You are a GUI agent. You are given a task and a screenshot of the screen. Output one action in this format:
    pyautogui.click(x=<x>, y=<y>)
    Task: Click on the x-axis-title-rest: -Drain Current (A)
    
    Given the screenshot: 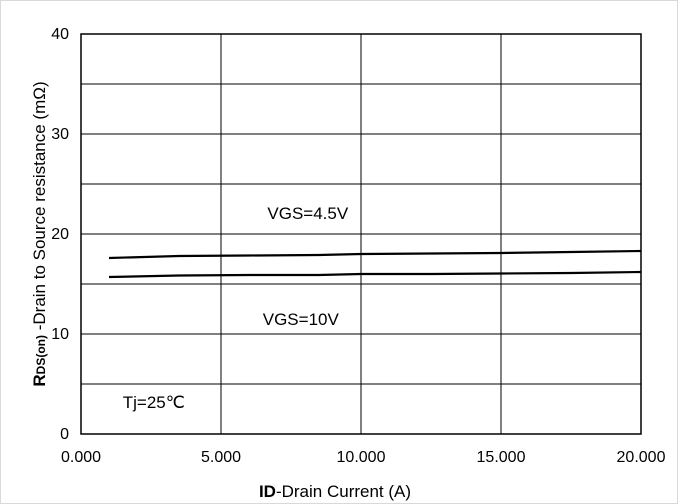 What is the action you would take?
    pyautogui.click(x=343, y=491)
    